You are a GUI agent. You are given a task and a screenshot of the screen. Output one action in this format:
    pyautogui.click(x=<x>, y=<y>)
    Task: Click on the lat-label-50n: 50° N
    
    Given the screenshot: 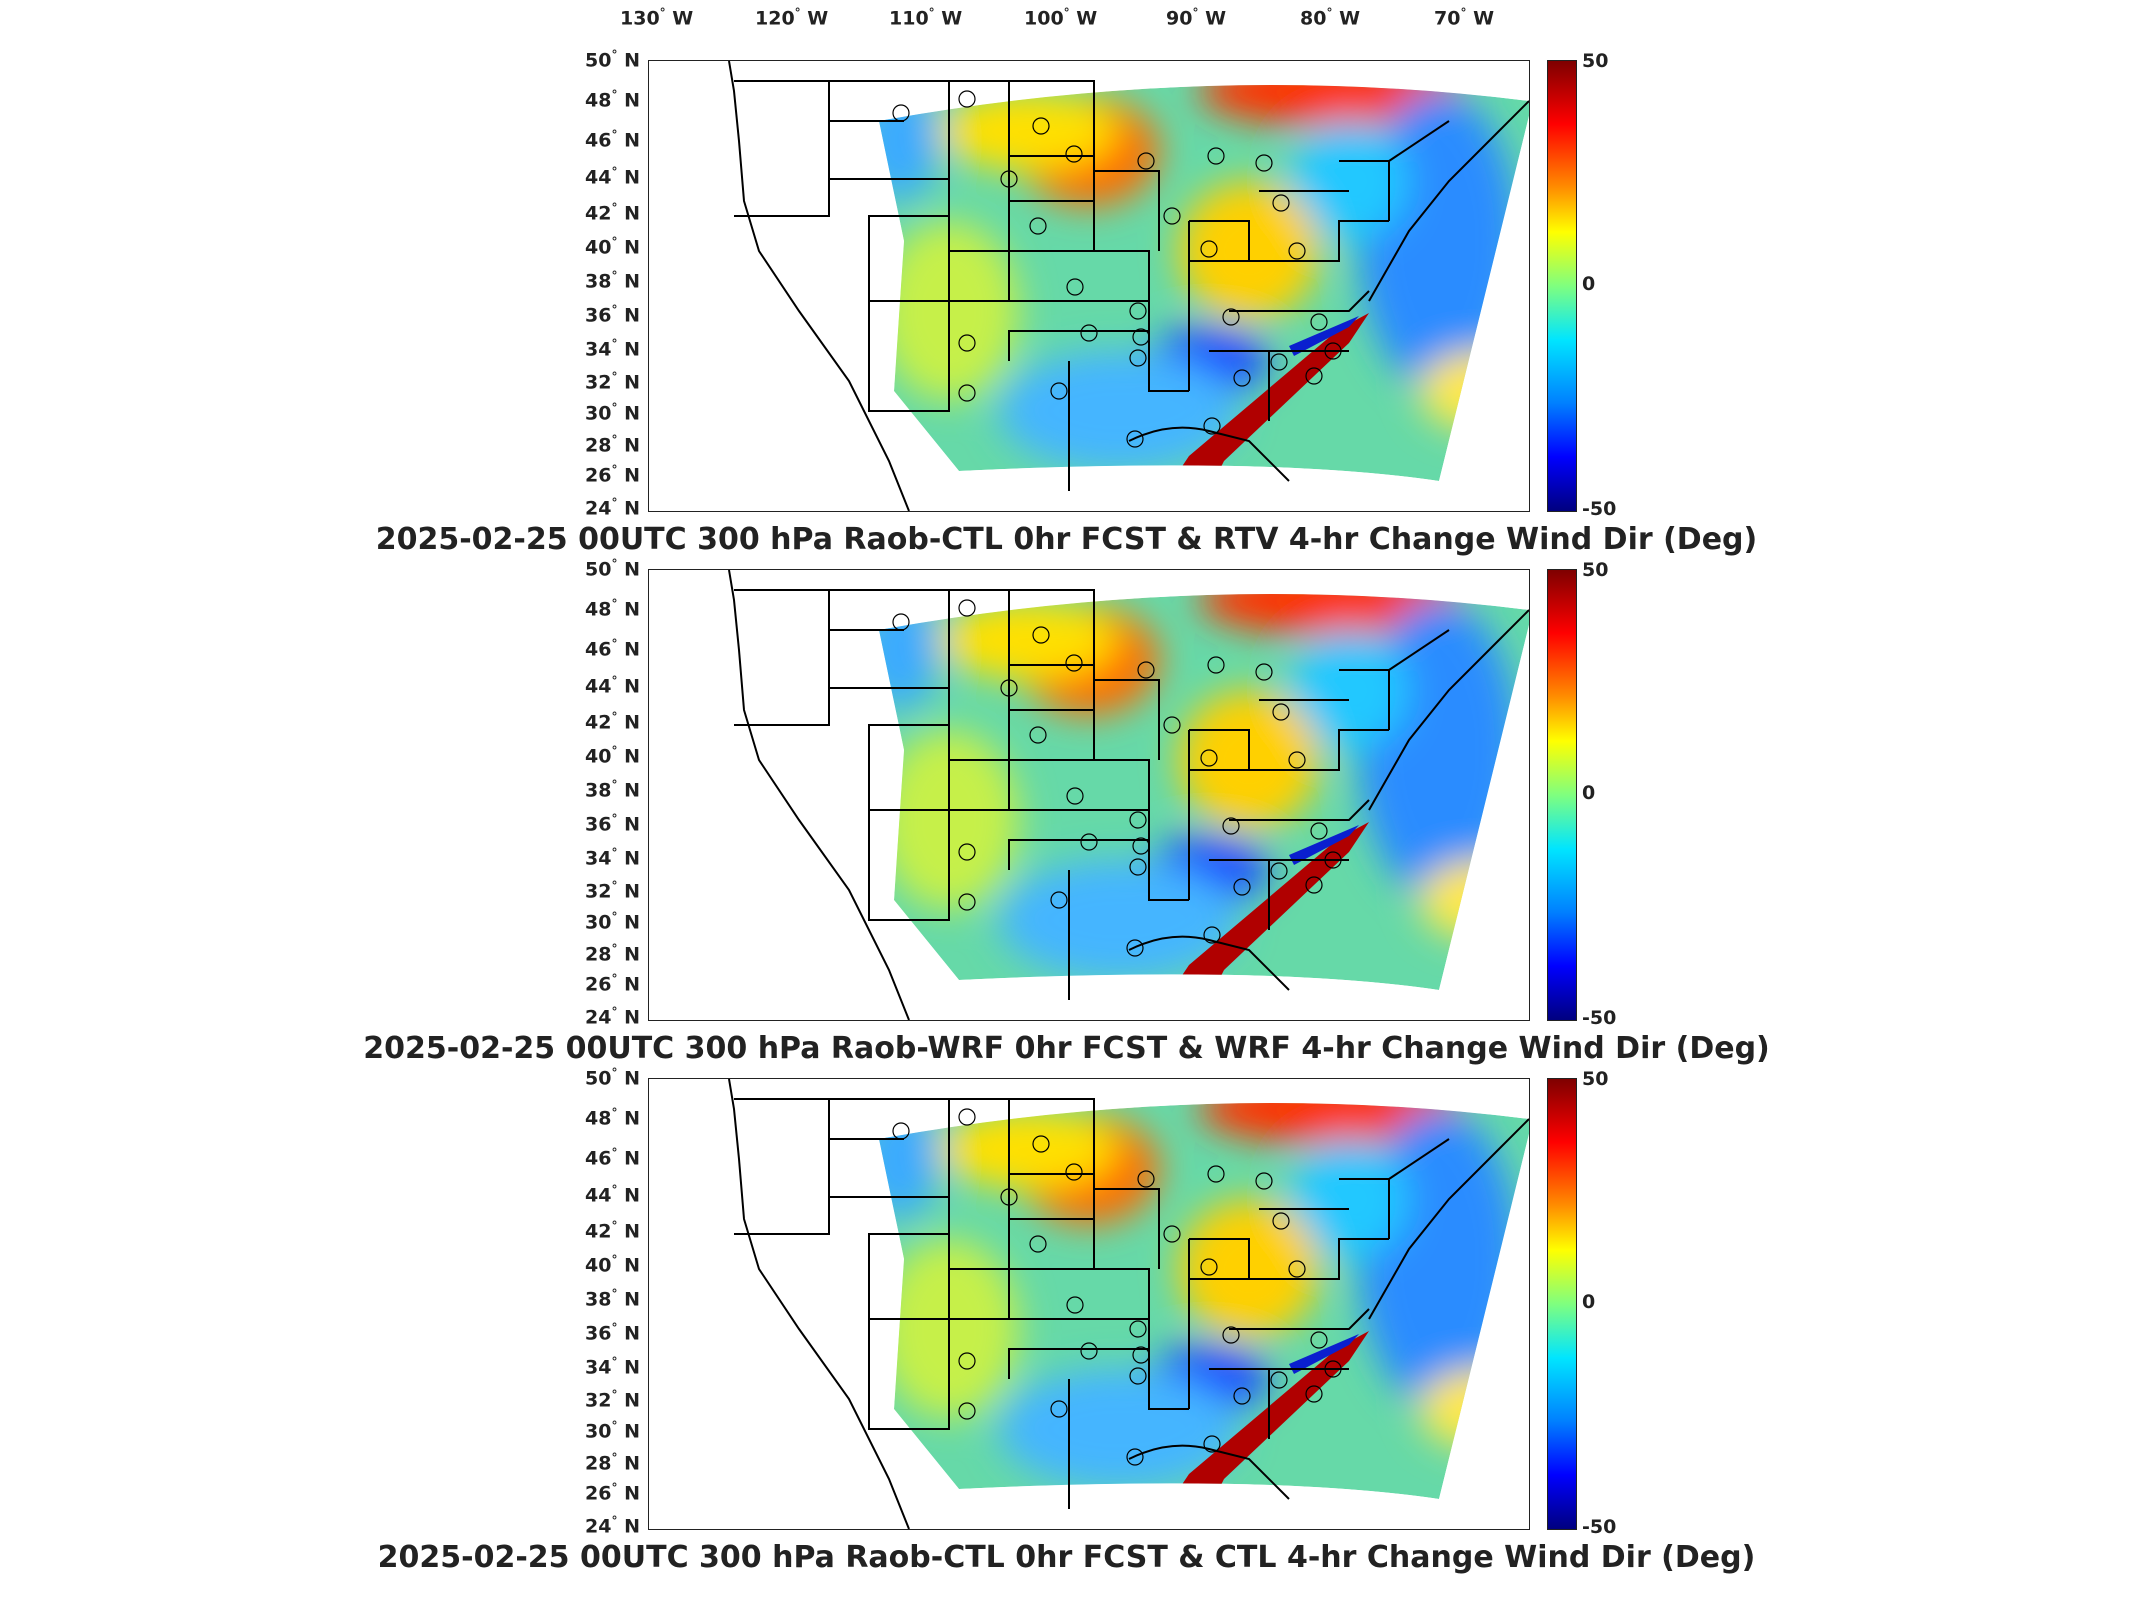 What is the action you would take?
    pyautogui.click(x=612, y=1078)
    